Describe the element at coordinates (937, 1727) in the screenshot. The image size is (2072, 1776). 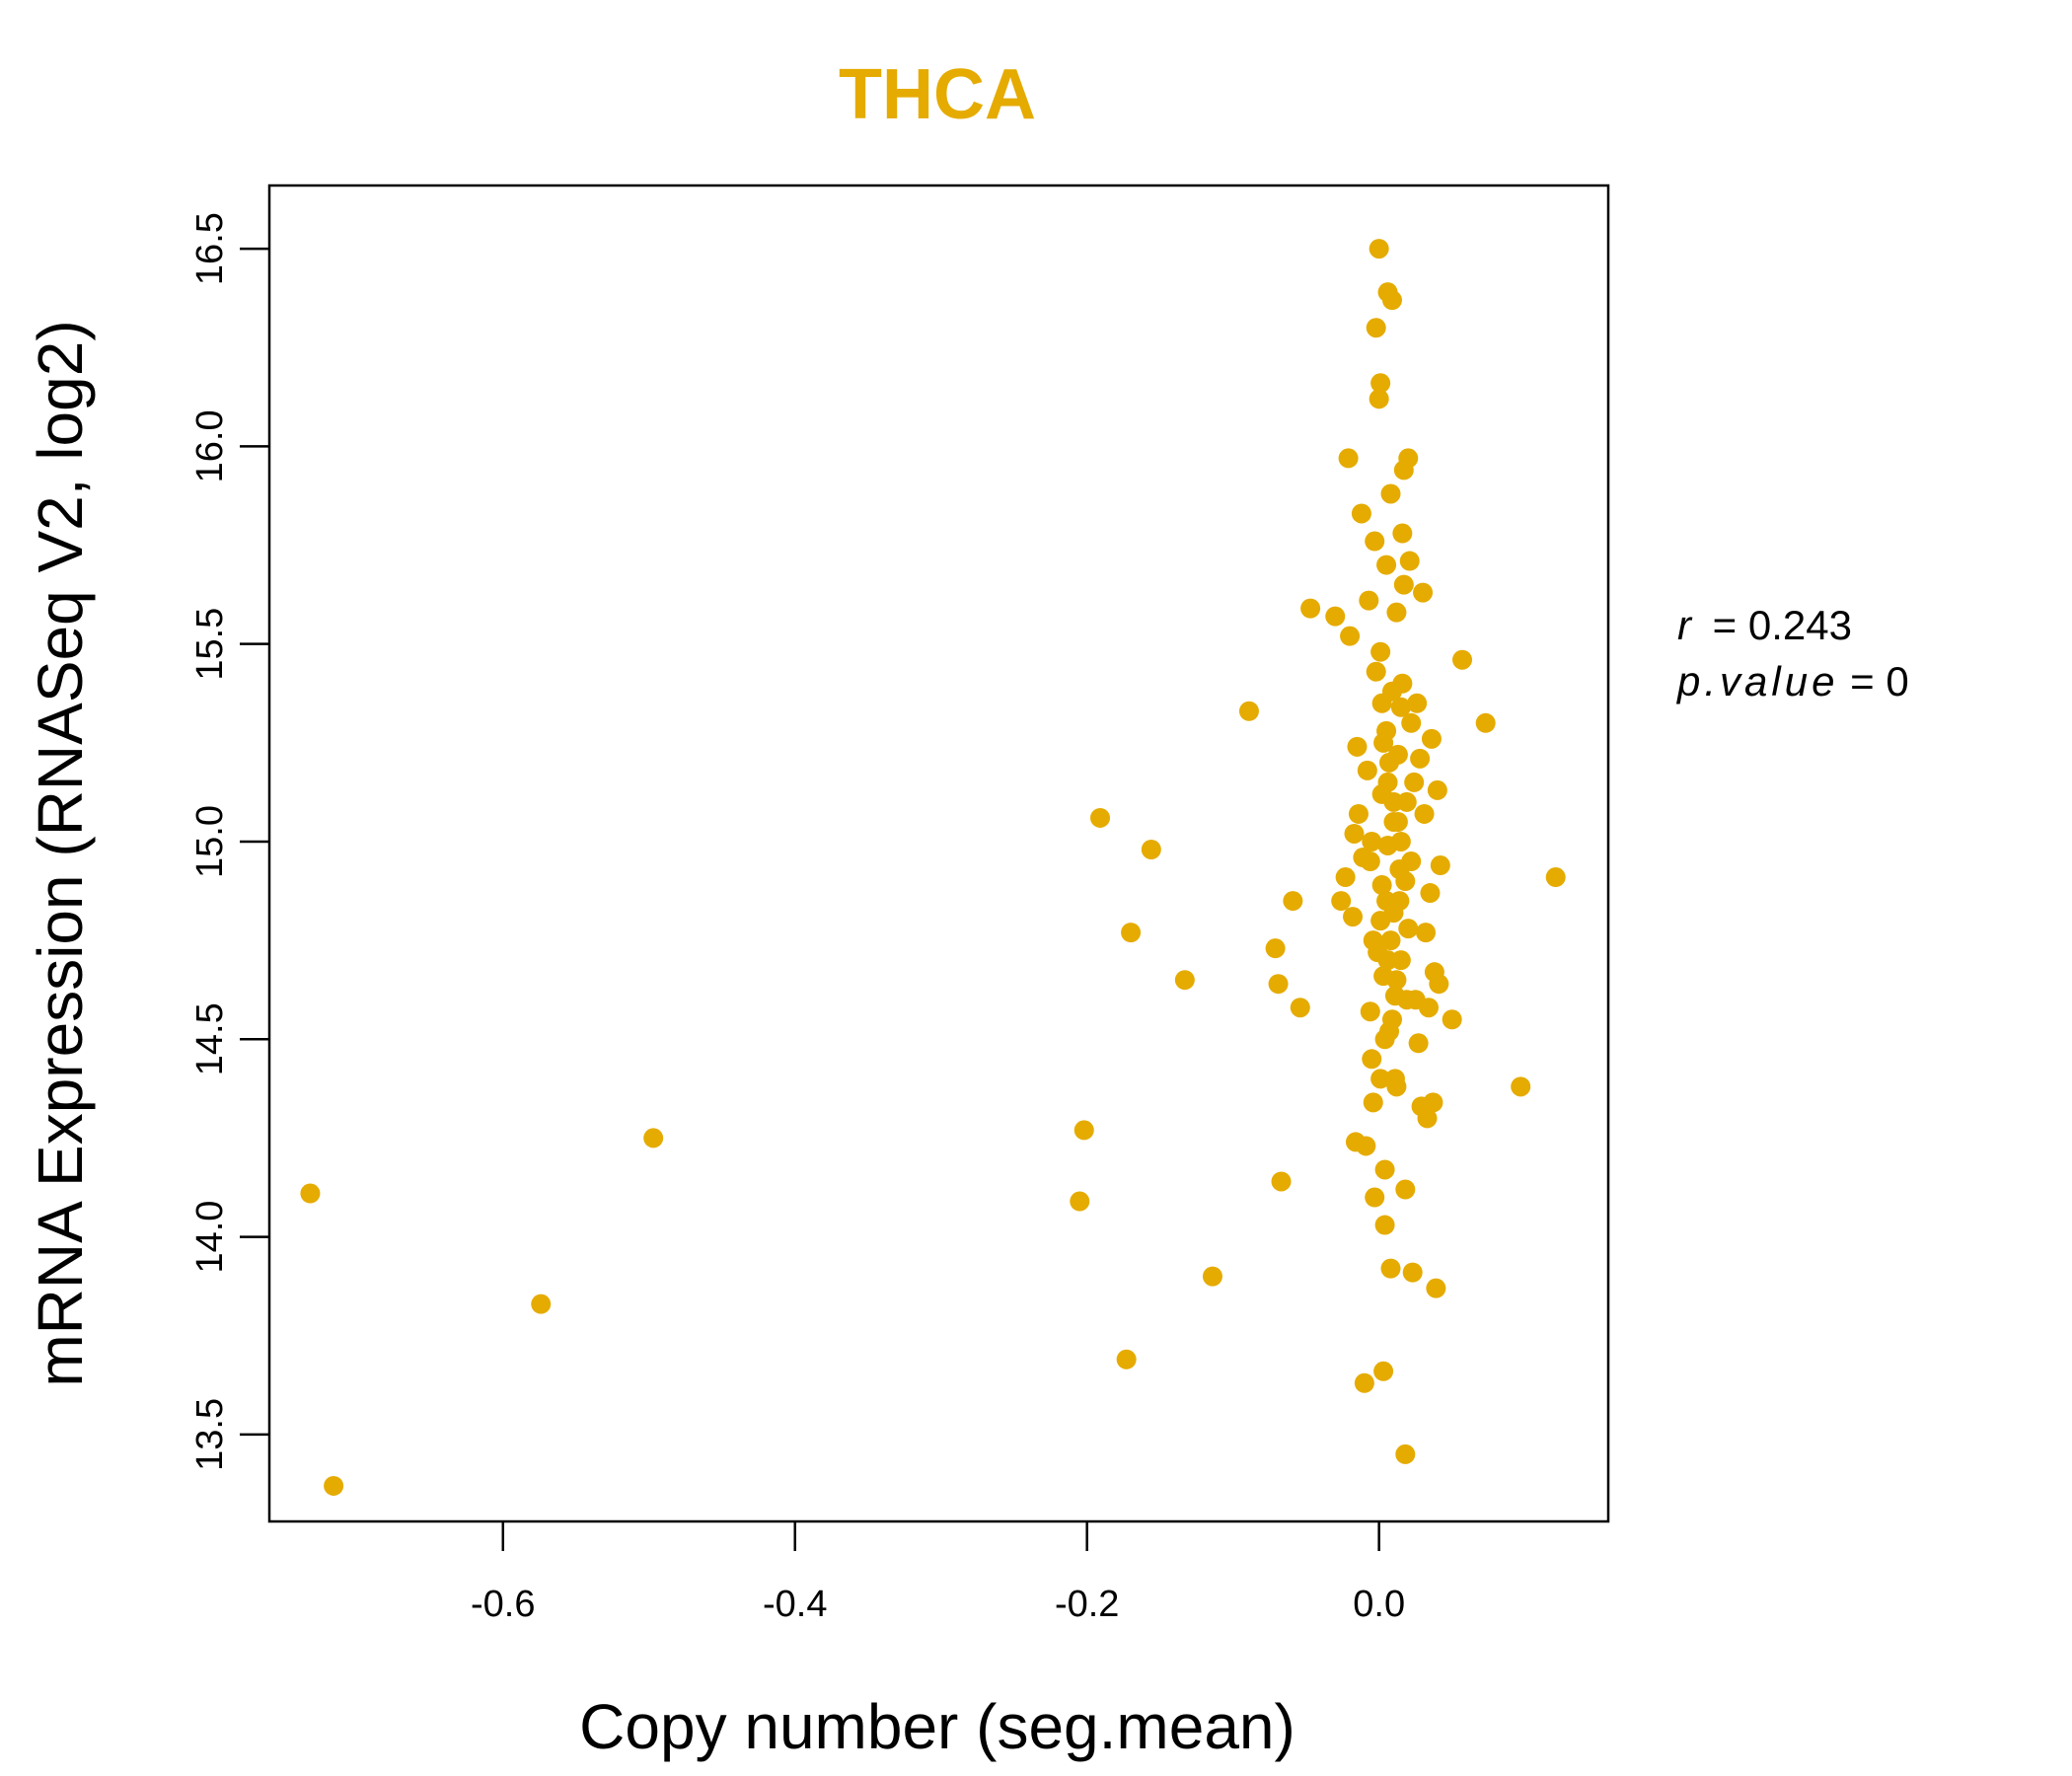
I see `x-axis-label: Copy number (seg.mean)` at that location.